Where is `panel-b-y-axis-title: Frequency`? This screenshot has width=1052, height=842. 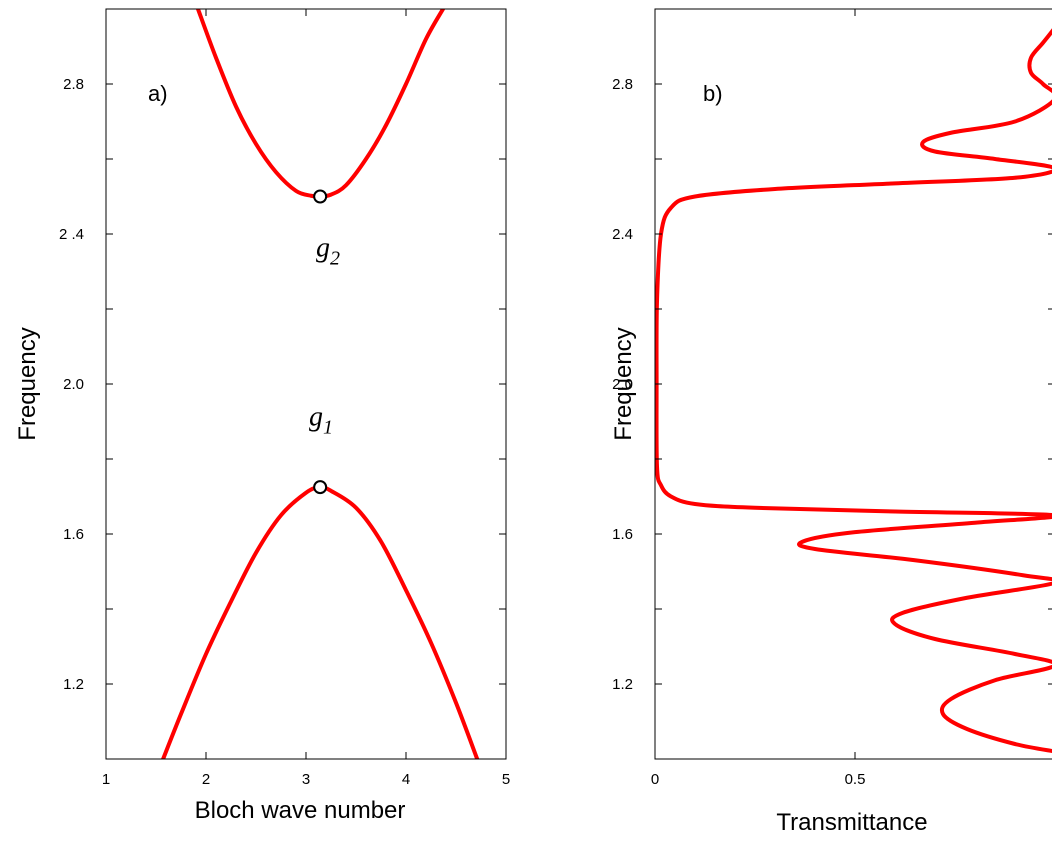
panel-b-y-axis-title: Frequency is located at coordinates (623, 383).